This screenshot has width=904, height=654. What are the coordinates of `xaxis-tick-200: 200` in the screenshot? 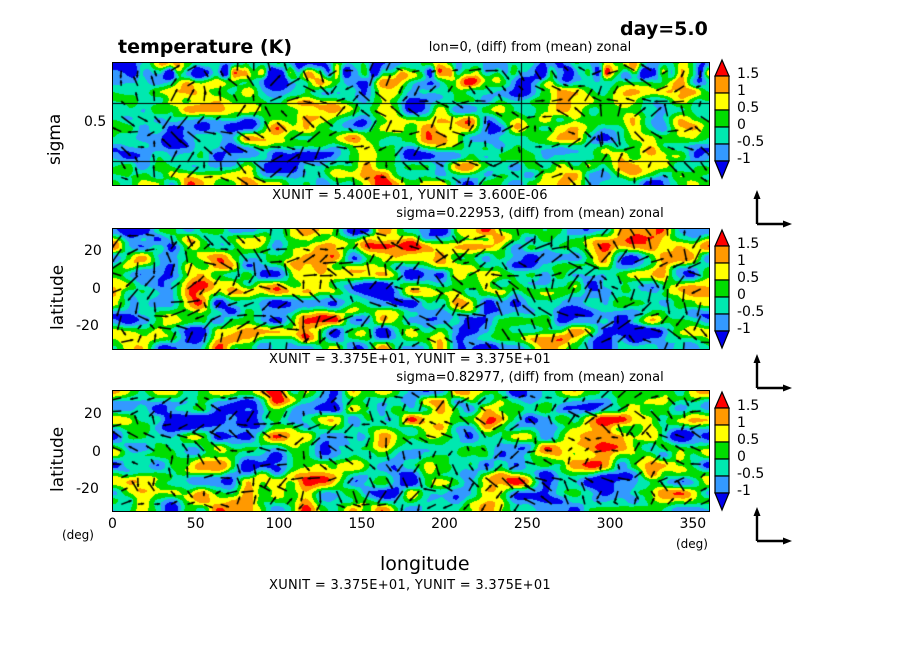 It's located at (444, 524).